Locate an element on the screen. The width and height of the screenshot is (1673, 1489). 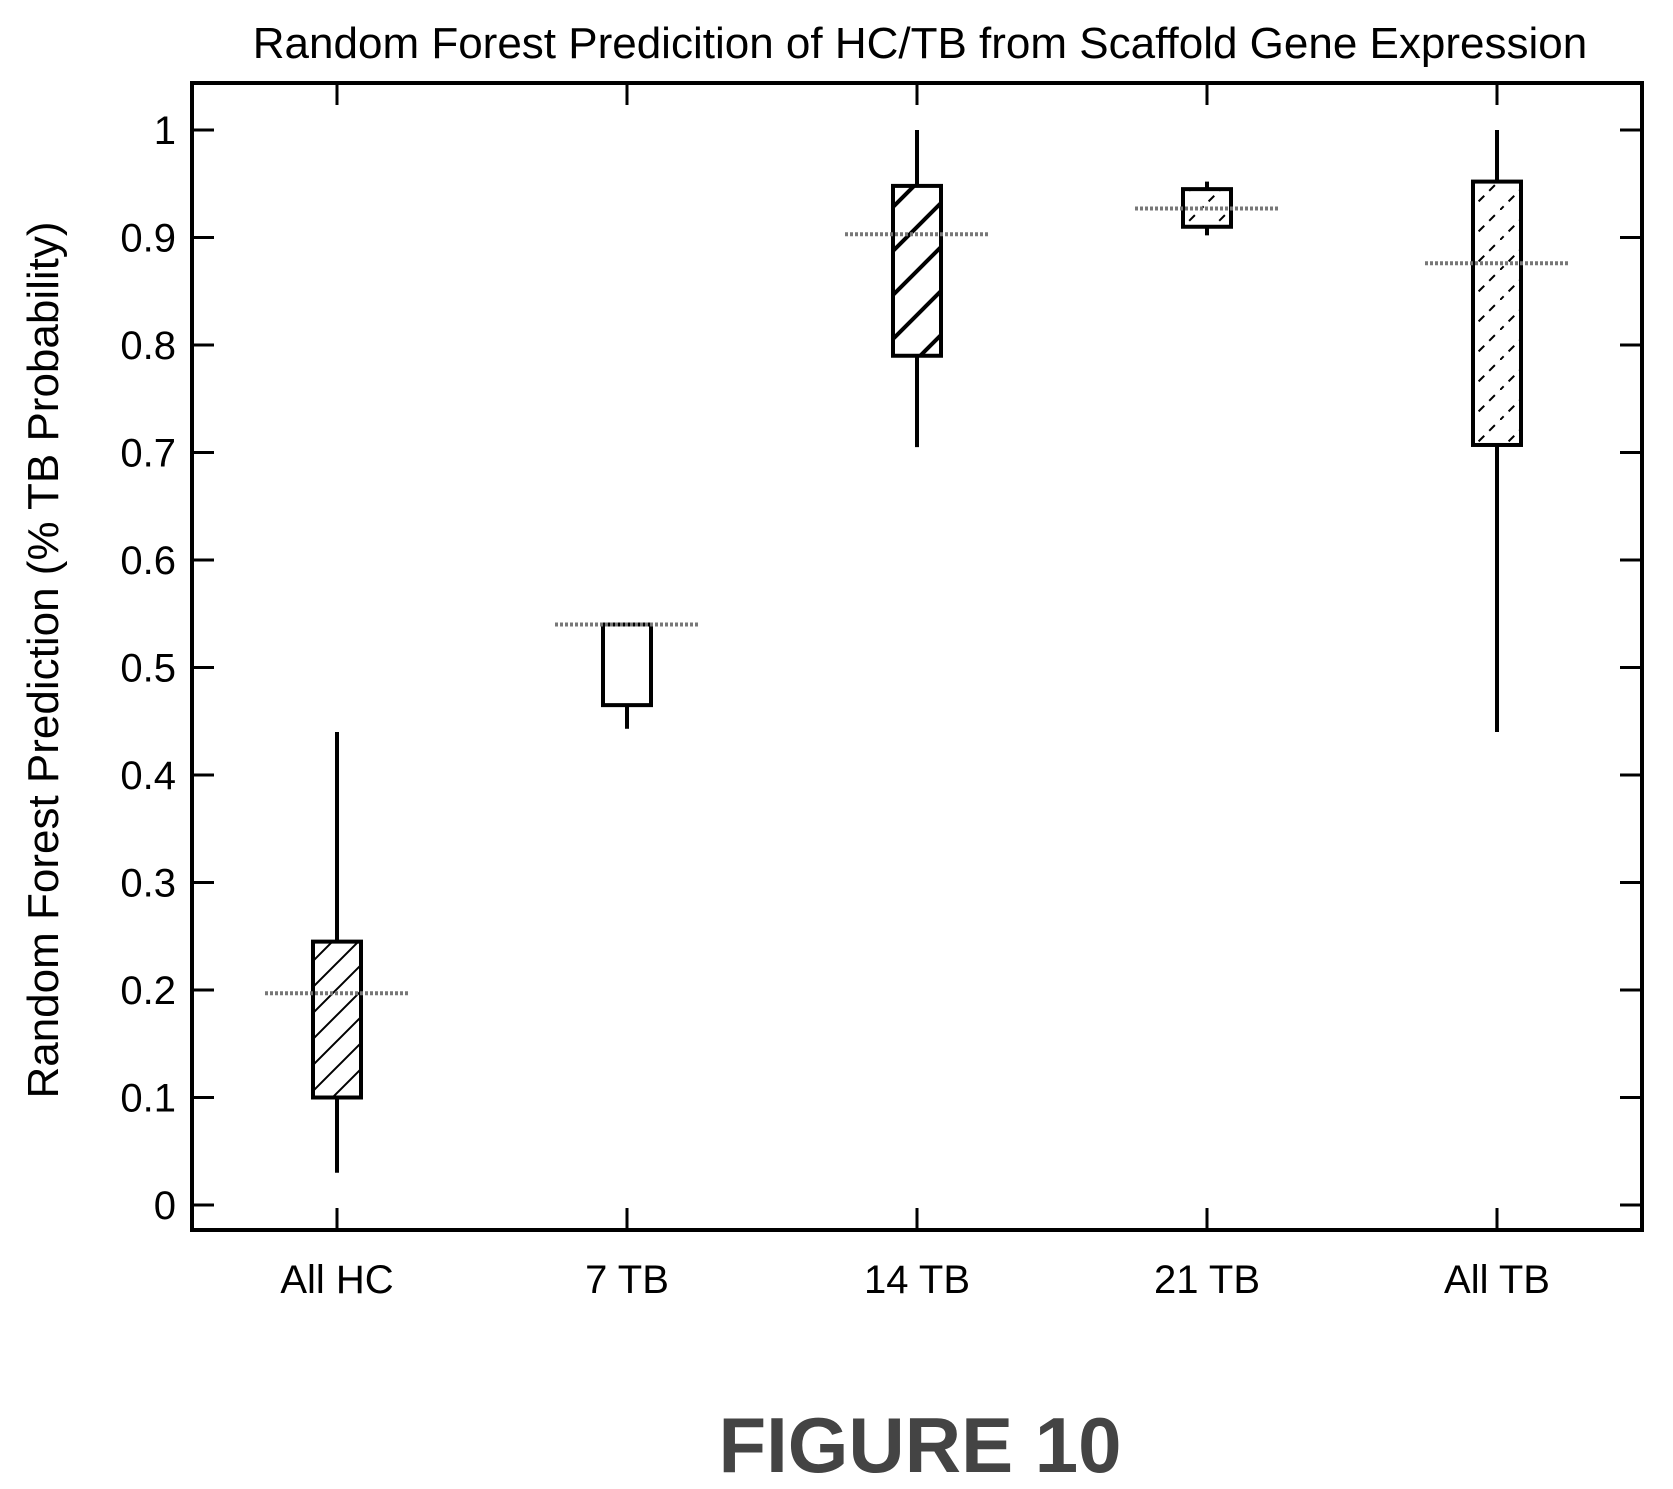
y-tick-label: 0.2 is located at coordinates (148, 991).